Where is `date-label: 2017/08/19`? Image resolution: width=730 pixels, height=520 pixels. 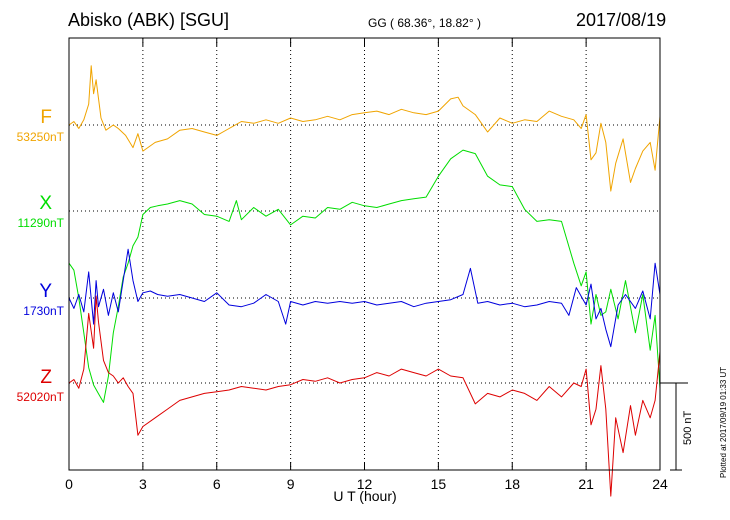
date-label: 2017/08/19 is located at coordinates (621, 20).